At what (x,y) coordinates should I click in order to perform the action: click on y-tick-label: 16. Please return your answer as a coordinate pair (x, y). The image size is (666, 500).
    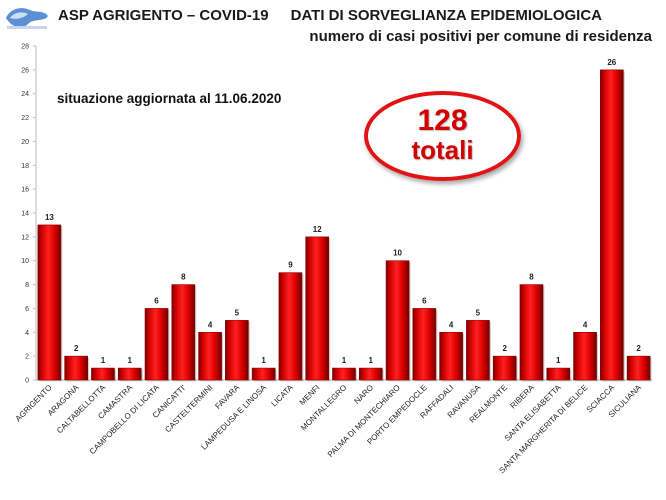
    Looking at the image, I should click on (25, 190).